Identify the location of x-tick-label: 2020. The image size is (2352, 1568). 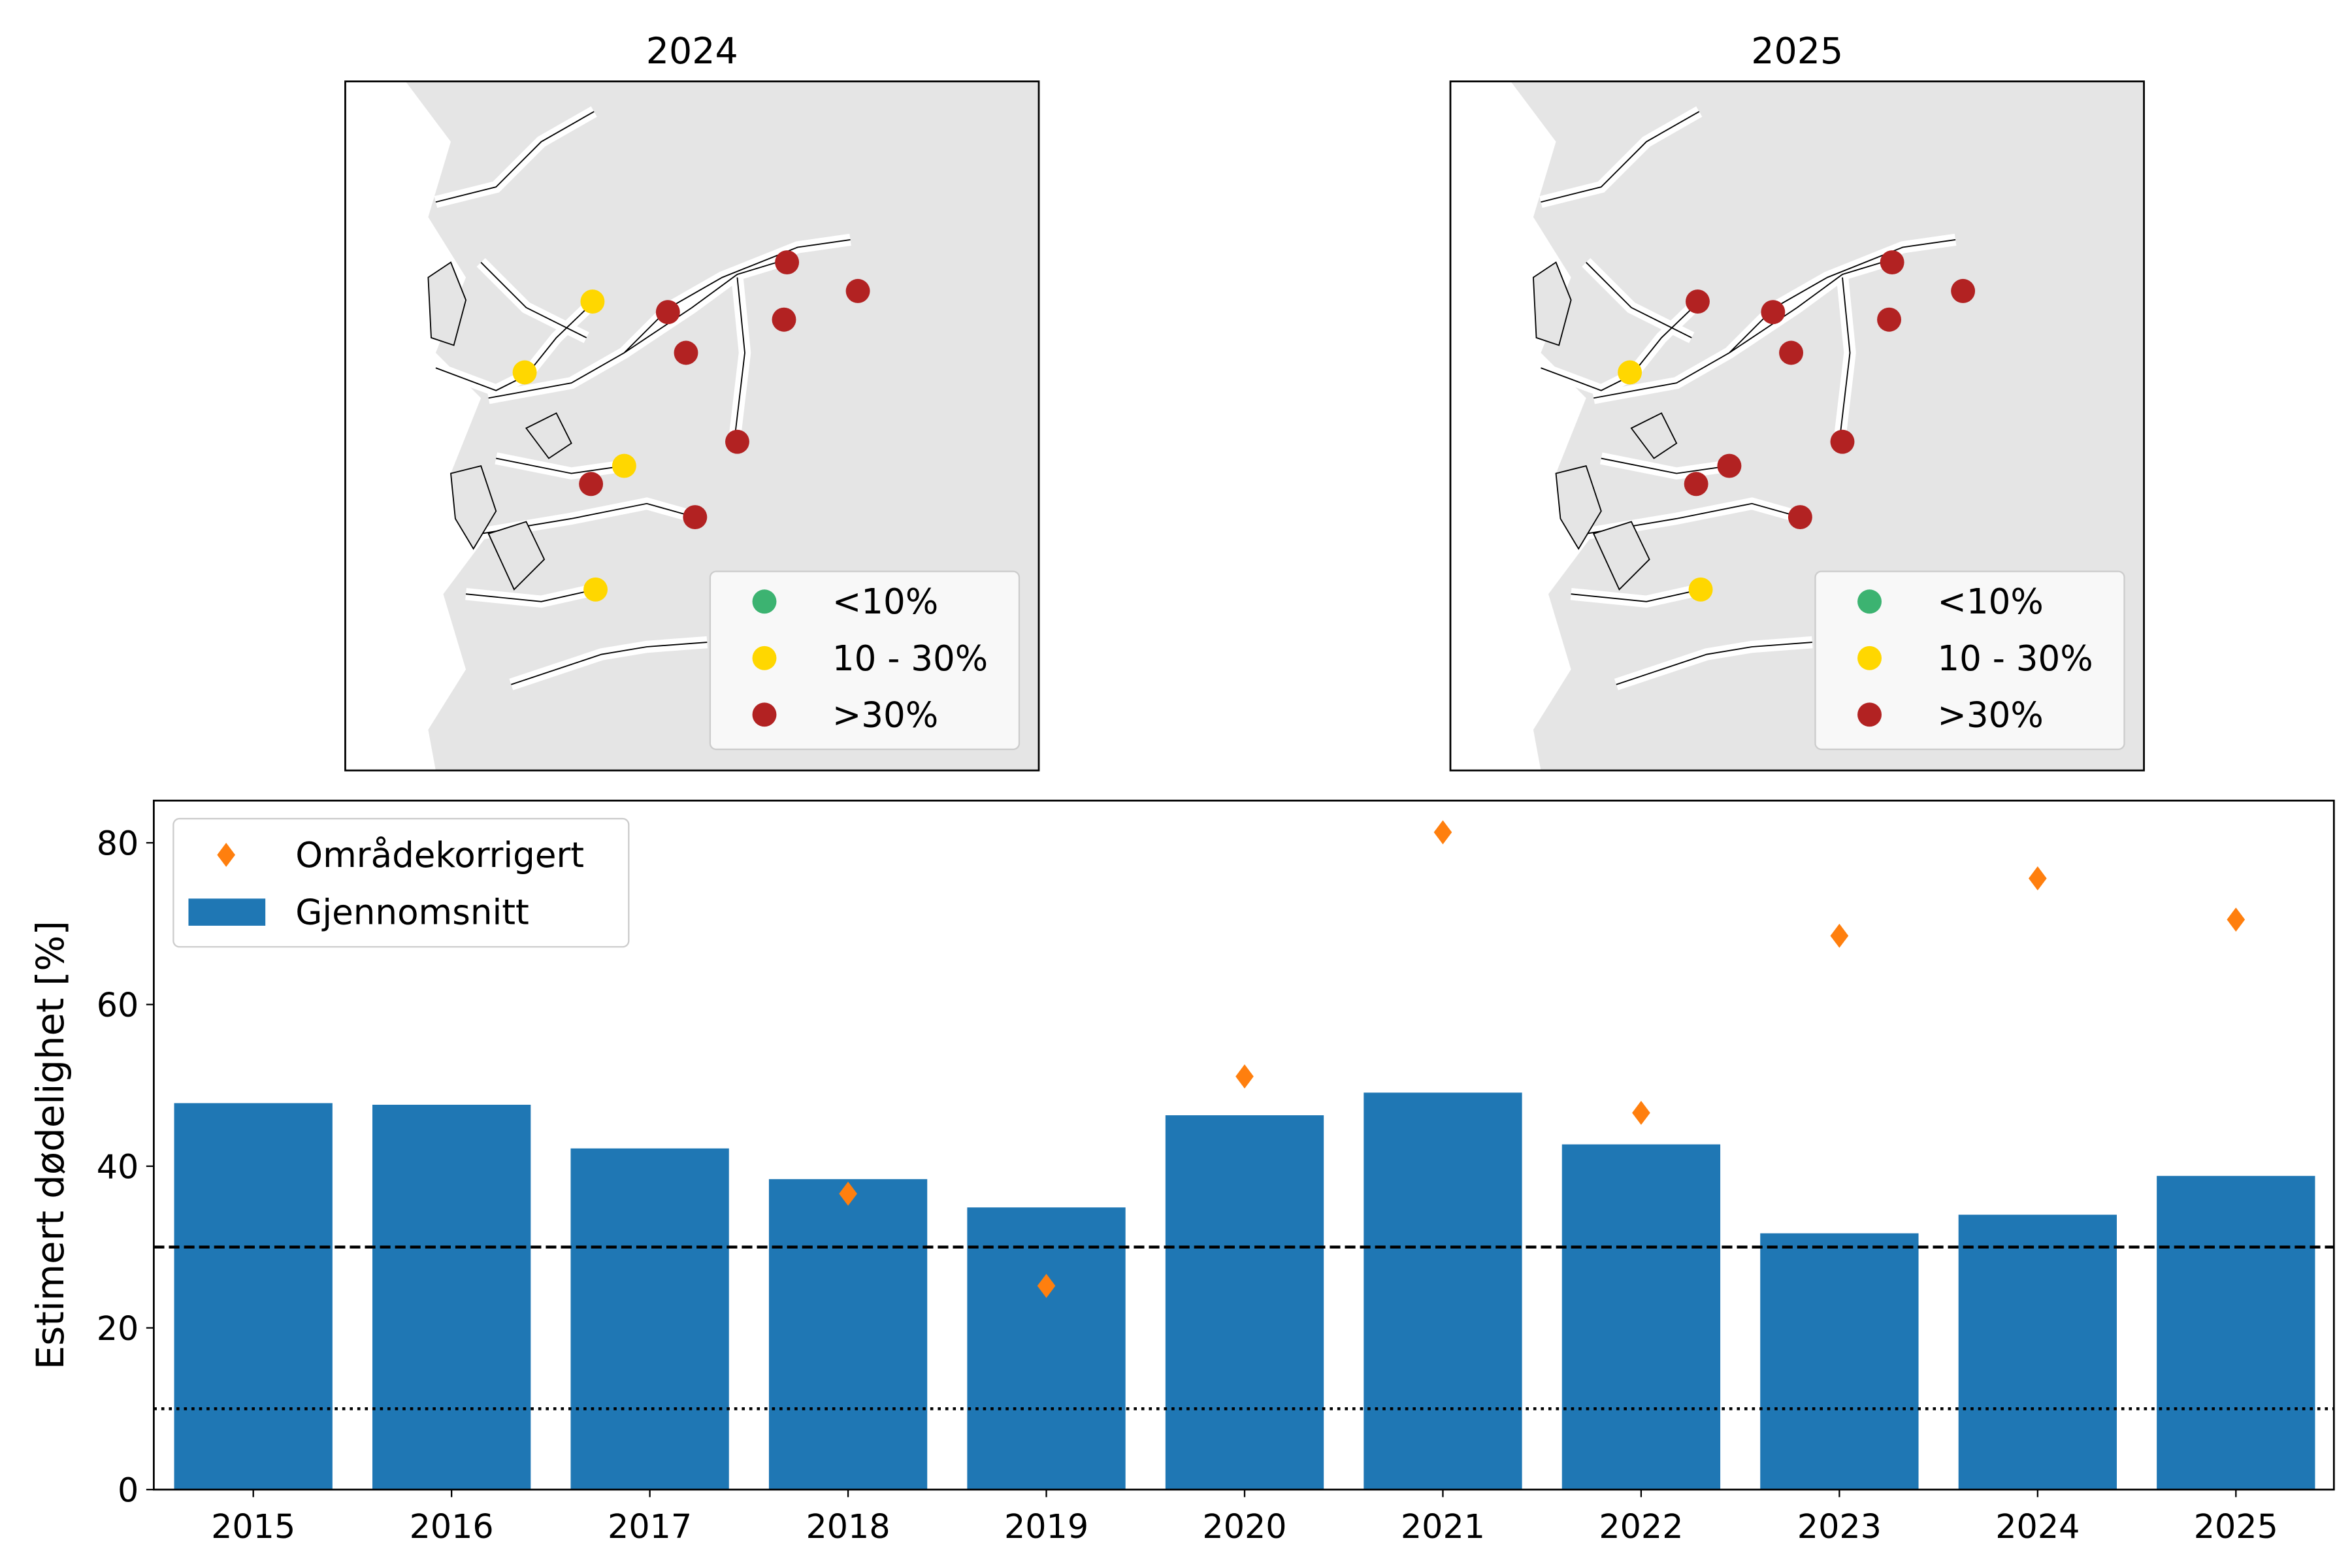
(1244, 1526).